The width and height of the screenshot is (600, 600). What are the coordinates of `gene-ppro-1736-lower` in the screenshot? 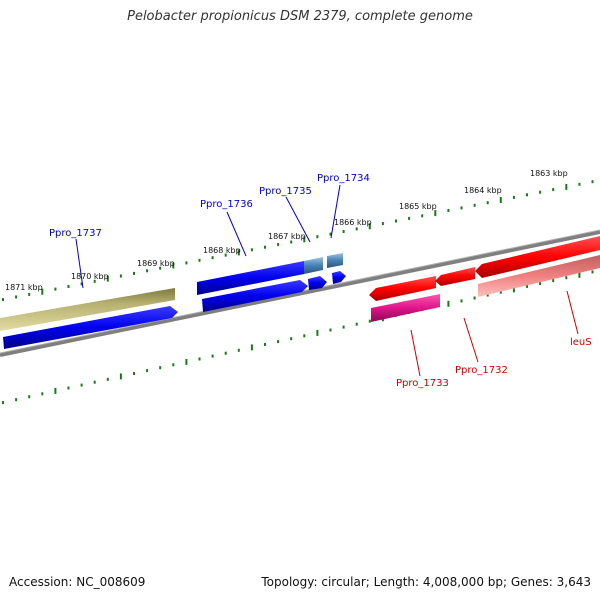 It's located at (255, 296).